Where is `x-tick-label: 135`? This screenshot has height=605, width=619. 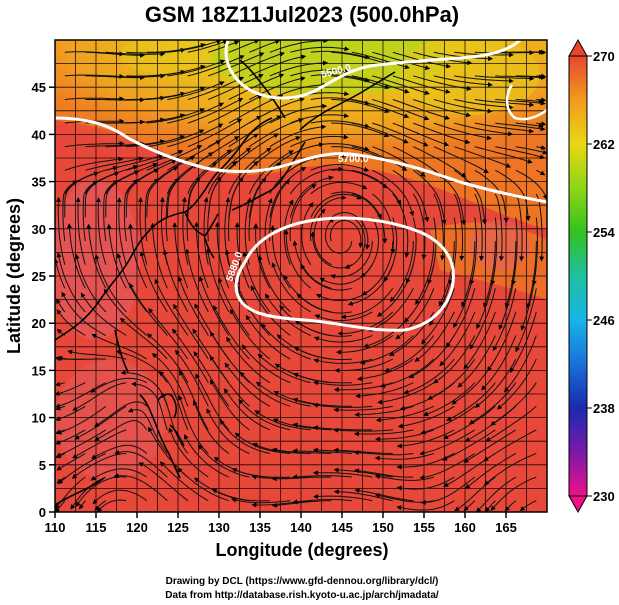
x-tick-label: 135 is located at coordinates (260, 527).